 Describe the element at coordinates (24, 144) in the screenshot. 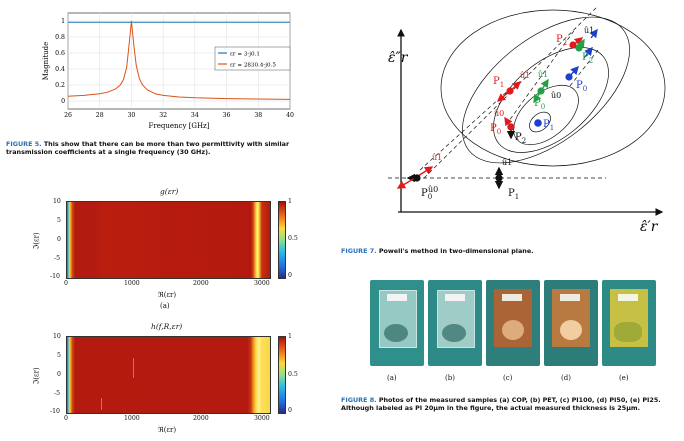

I see `figure5-label: FIGURE 5.` at that location.